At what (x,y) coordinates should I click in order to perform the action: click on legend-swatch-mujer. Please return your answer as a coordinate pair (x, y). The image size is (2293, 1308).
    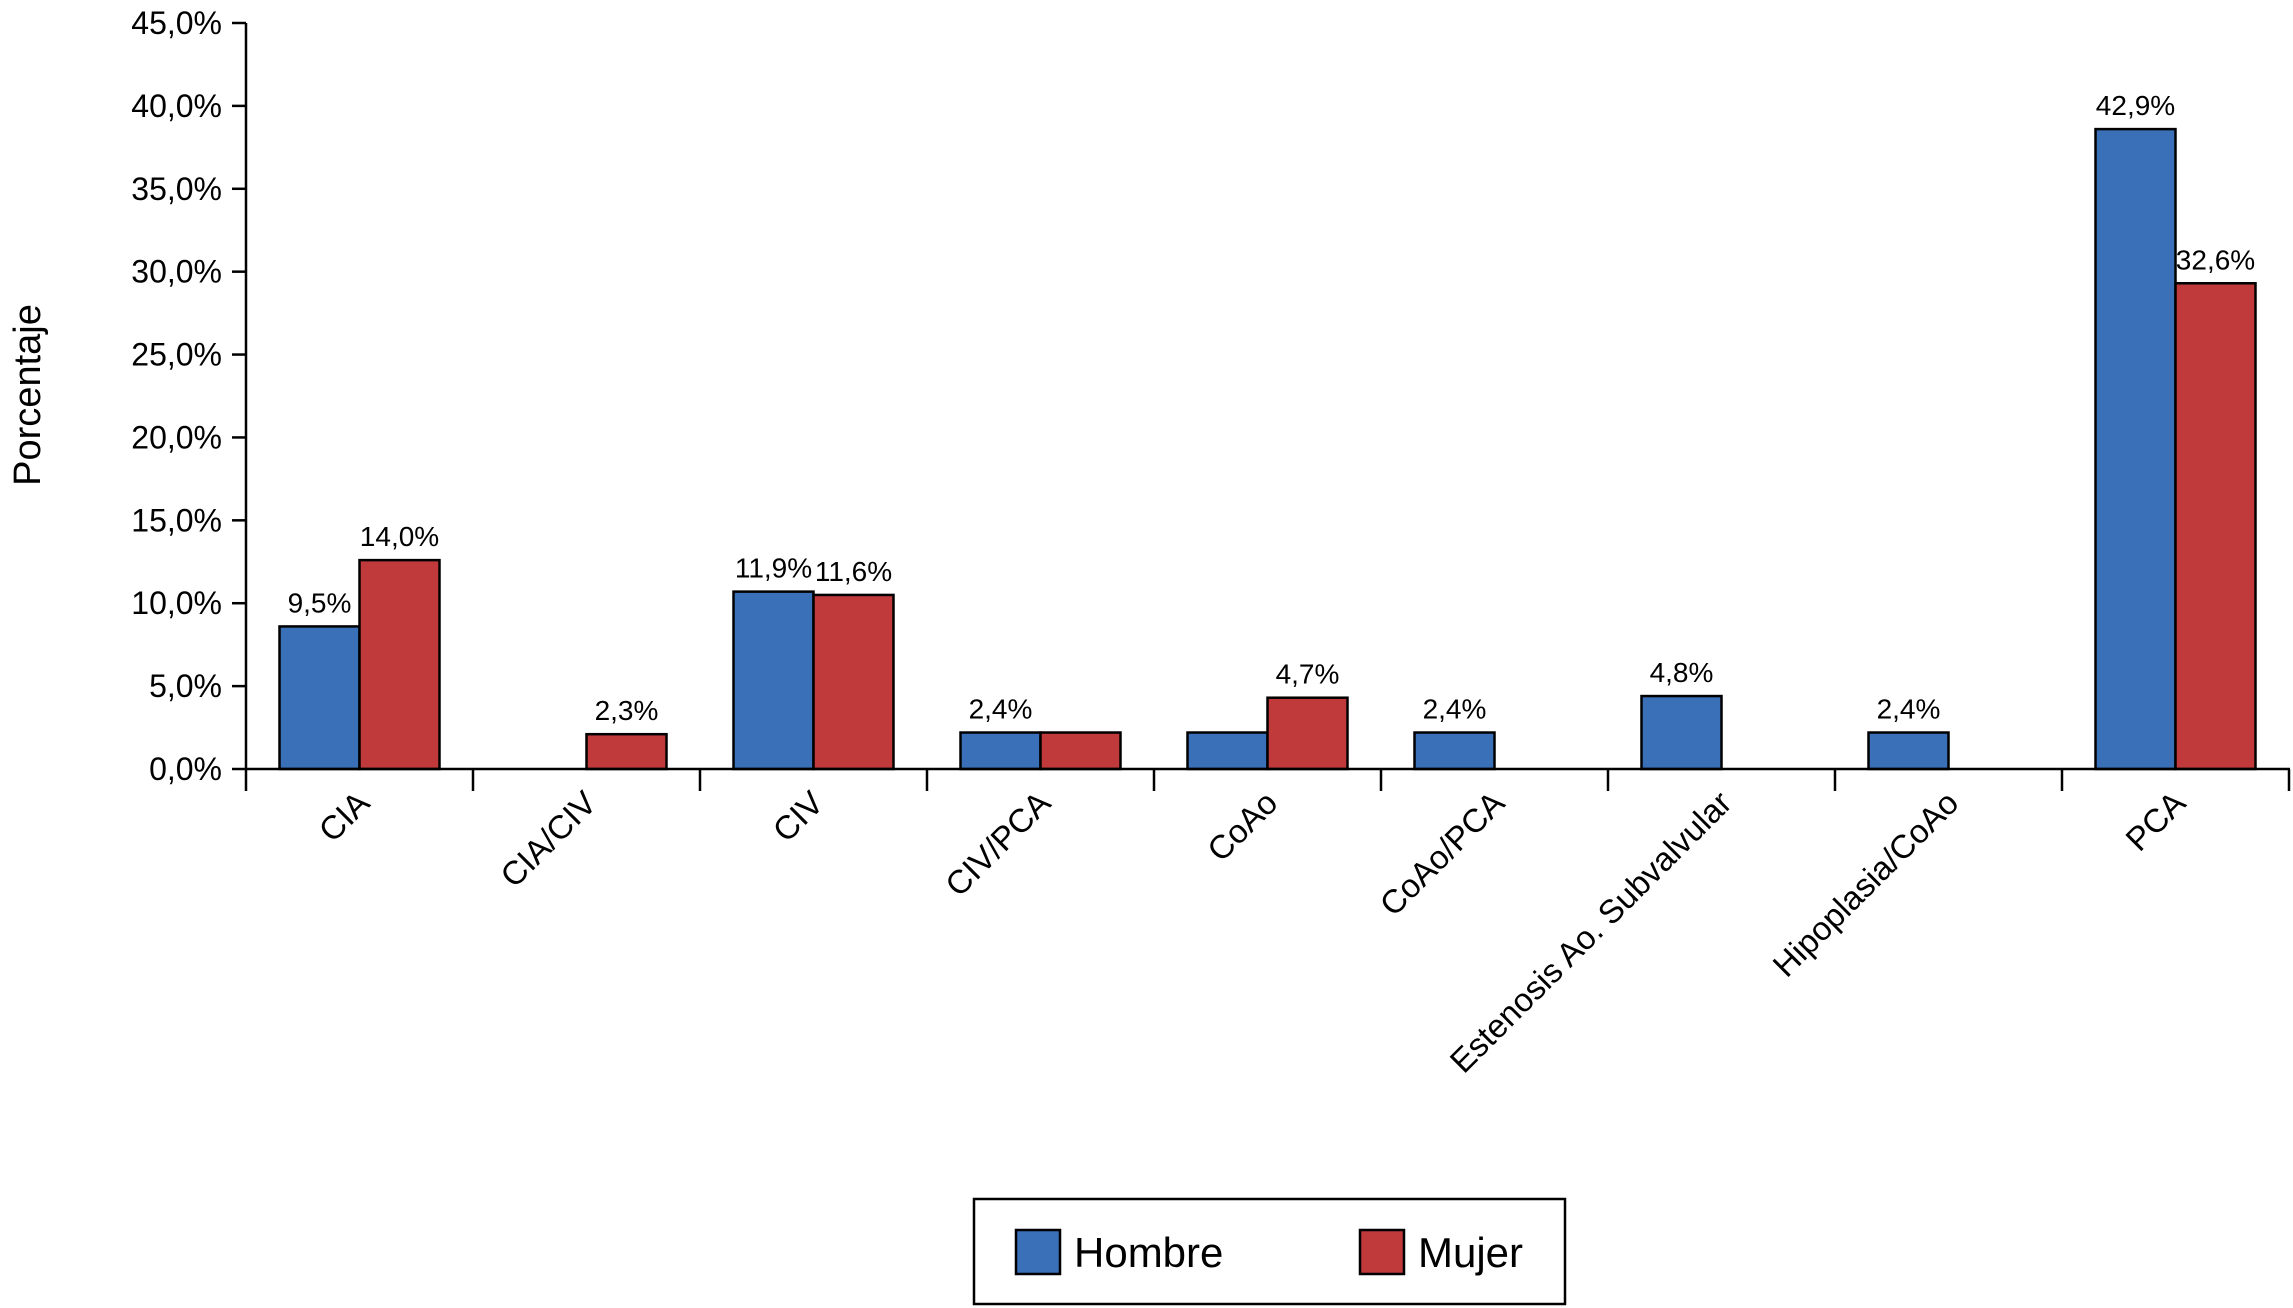
    Looking at the image, I should click on (1382, 1252).